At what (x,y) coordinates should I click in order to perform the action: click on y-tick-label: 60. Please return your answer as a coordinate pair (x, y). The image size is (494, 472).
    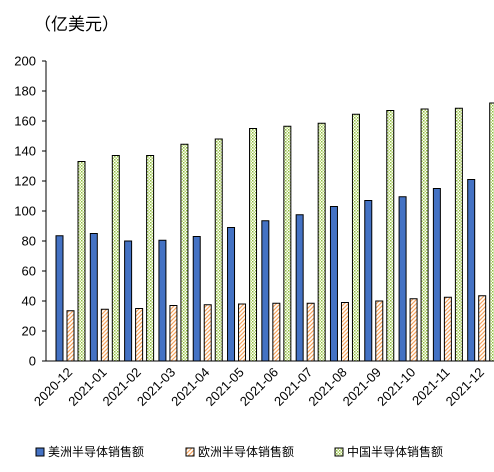
    Looking at the image, I should click on (29, 271).